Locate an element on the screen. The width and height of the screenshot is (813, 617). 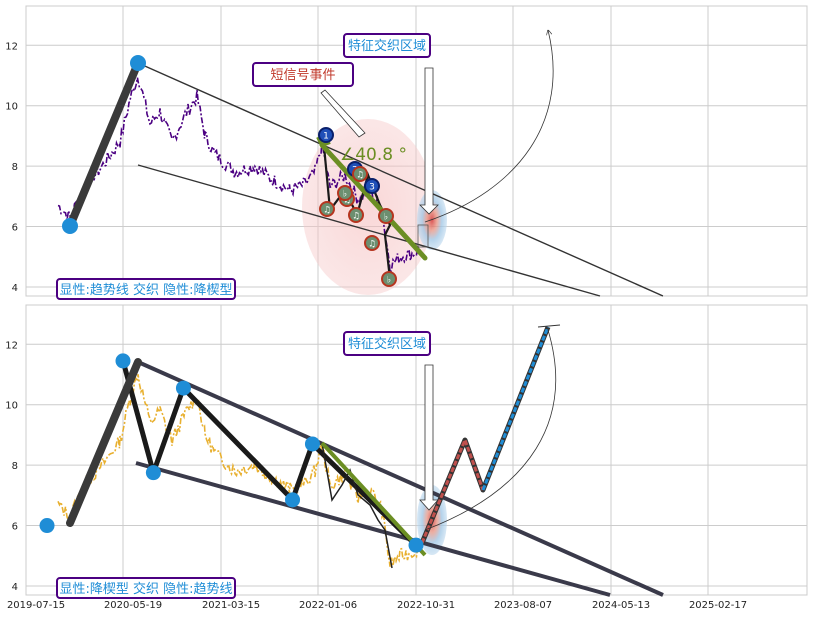
feature-zone-arrow-top is located at coordinates (429, 141).